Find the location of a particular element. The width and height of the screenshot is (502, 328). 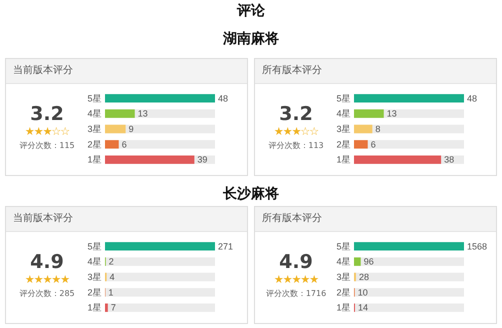

text: 评分次数：115 is located at coordinates (47, 146).